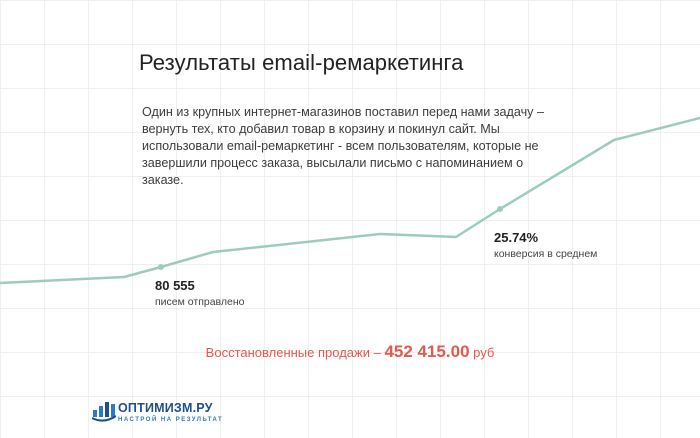 The height and width of the screenshot is (438, 700). What do you see at coordinates (200, 302) in the screenshot?
I see `stat-sent-caption: писем отправлено` at bounding box center [200, 302].